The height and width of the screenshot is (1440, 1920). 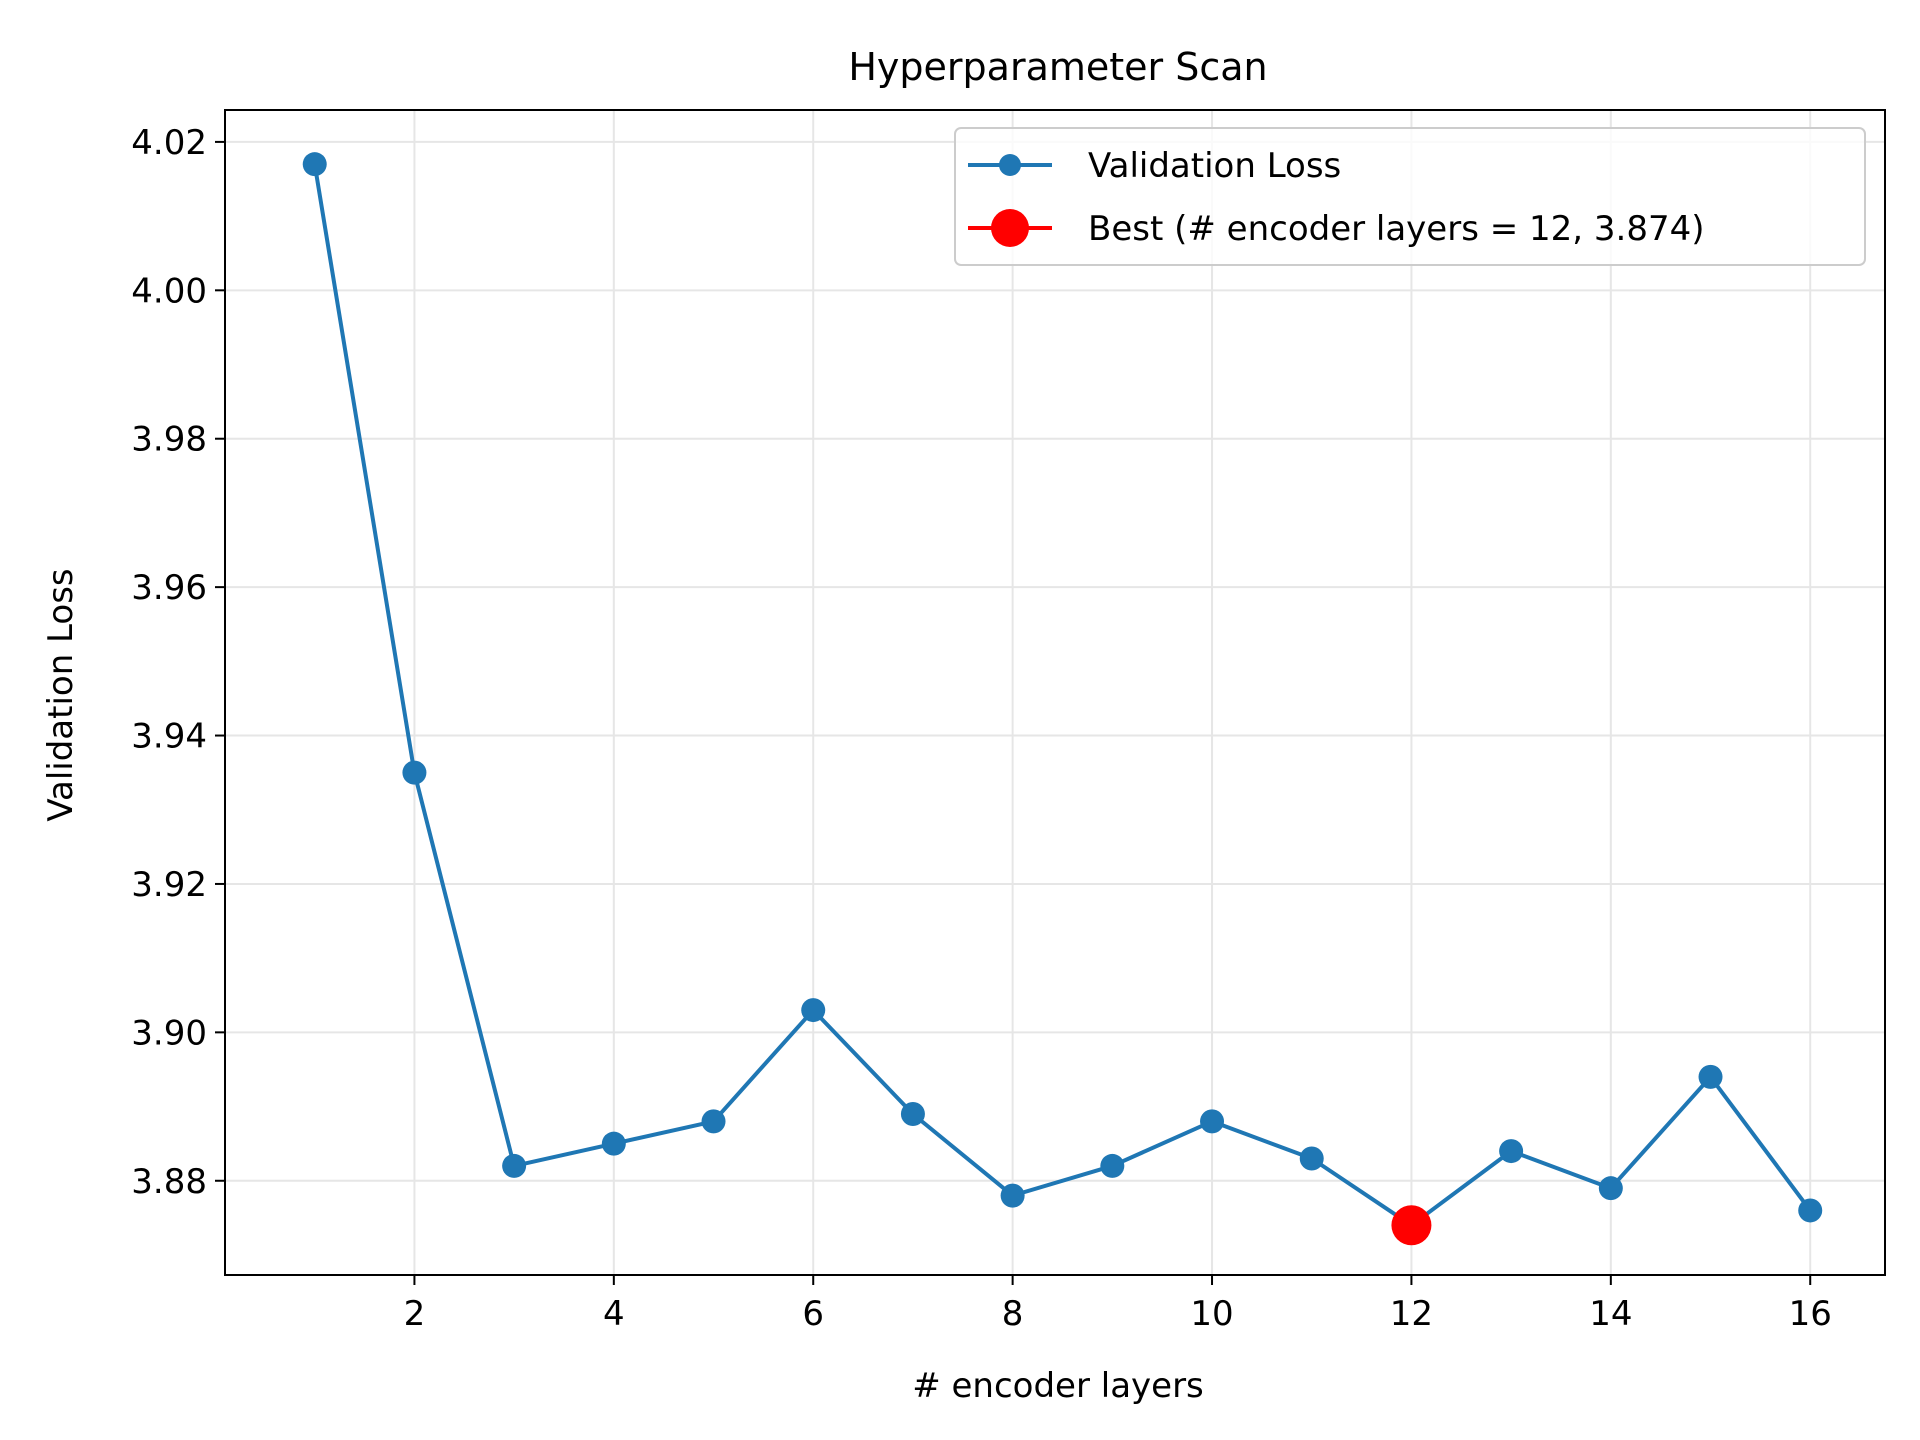 I want to click on y-tick-label: 3.94, so click(x=169, y=737).